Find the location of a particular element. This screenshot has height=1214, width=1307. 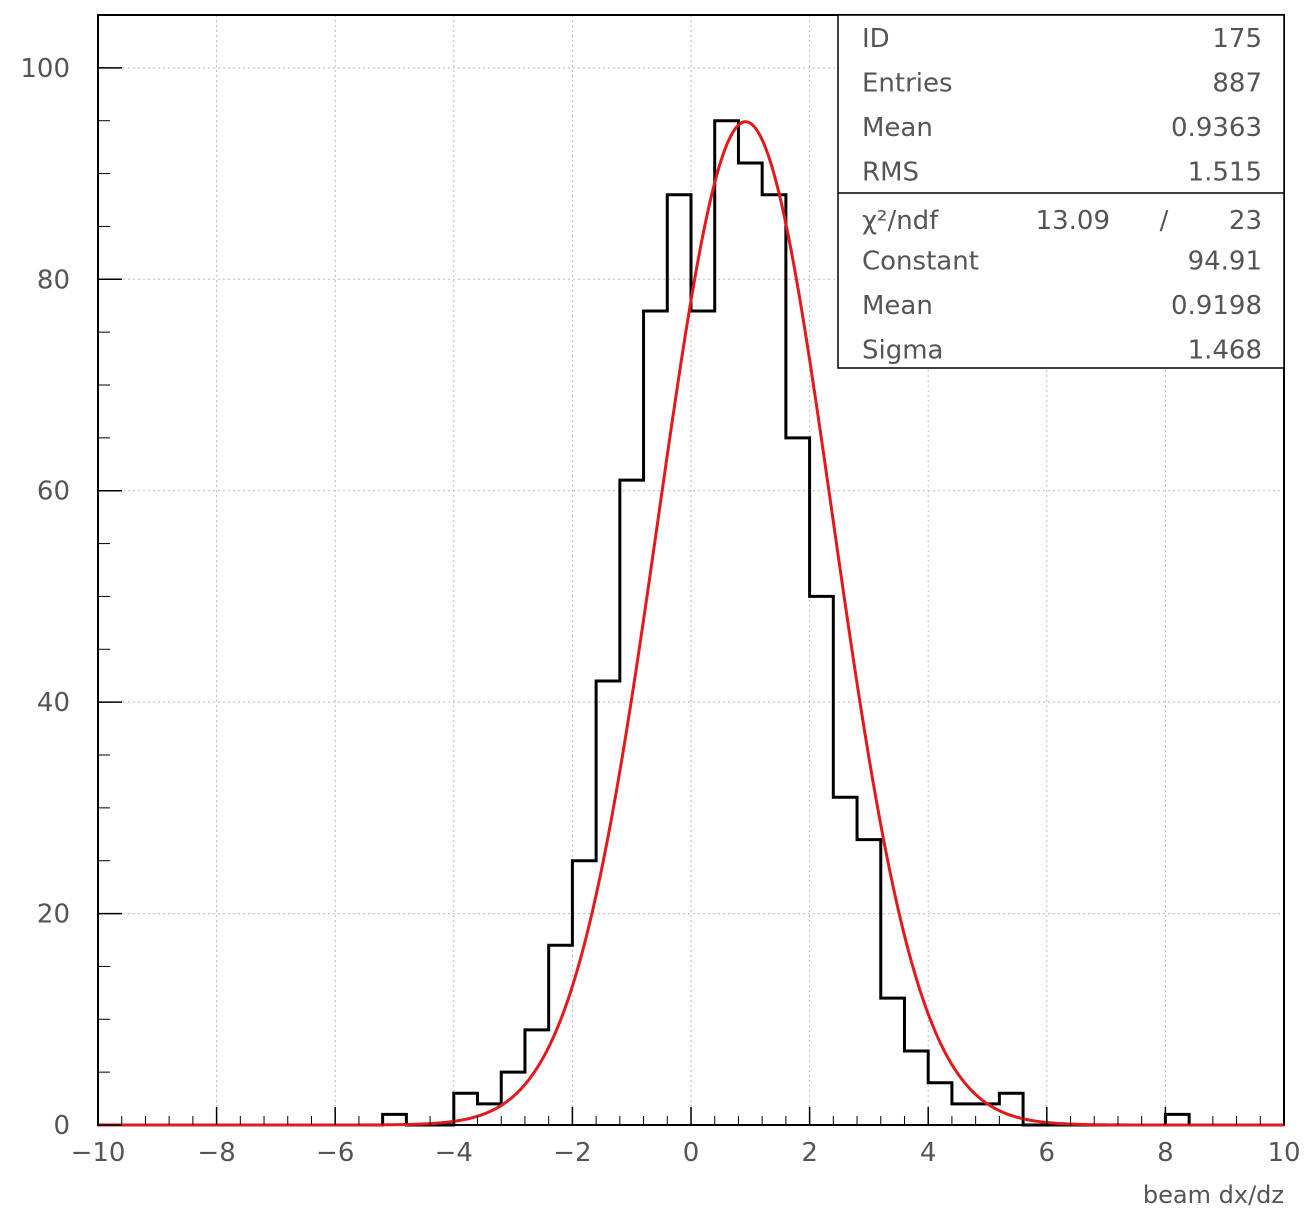

stat-chi2-slash: / is located at coordinates (1164, 221).